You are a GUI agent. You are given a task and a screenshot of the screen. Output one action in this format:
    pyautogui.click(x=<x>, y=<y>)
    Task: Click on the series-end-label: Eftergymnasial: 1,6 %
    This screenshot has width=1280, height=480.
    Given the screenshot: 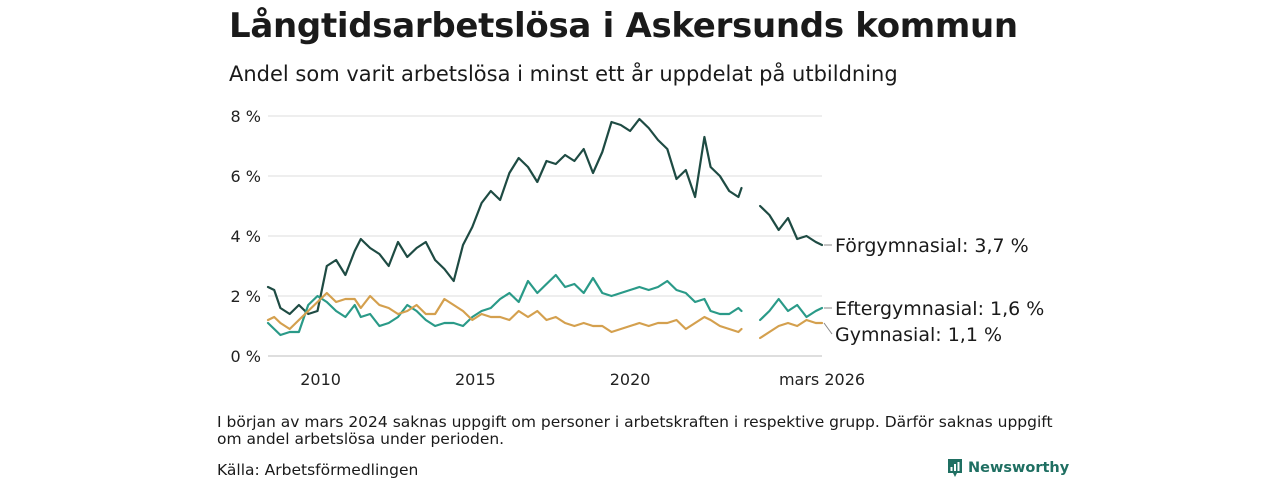 What is the action you would take?
    pyautogui.click(x=939, y=309)
    